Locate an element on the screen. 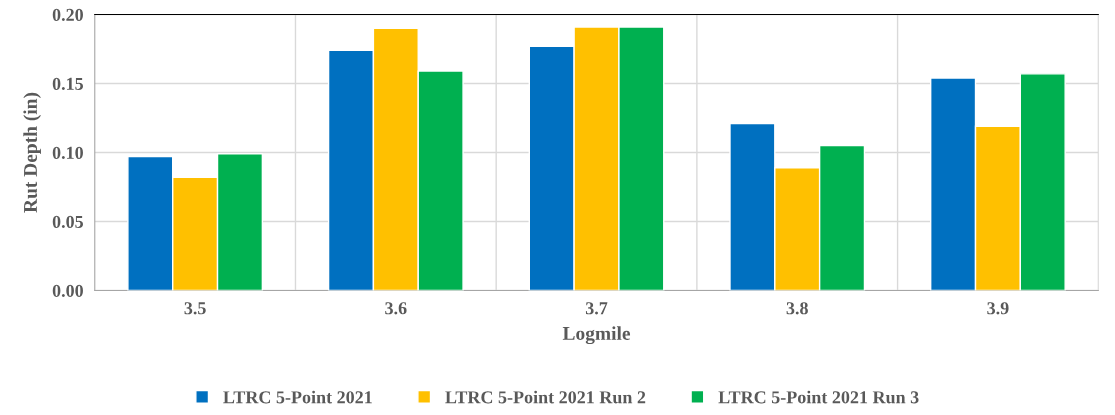 The height and width of the screenshot is (415, 1115). y-tick-label: 0.15 is located at coordinates (67, 84).